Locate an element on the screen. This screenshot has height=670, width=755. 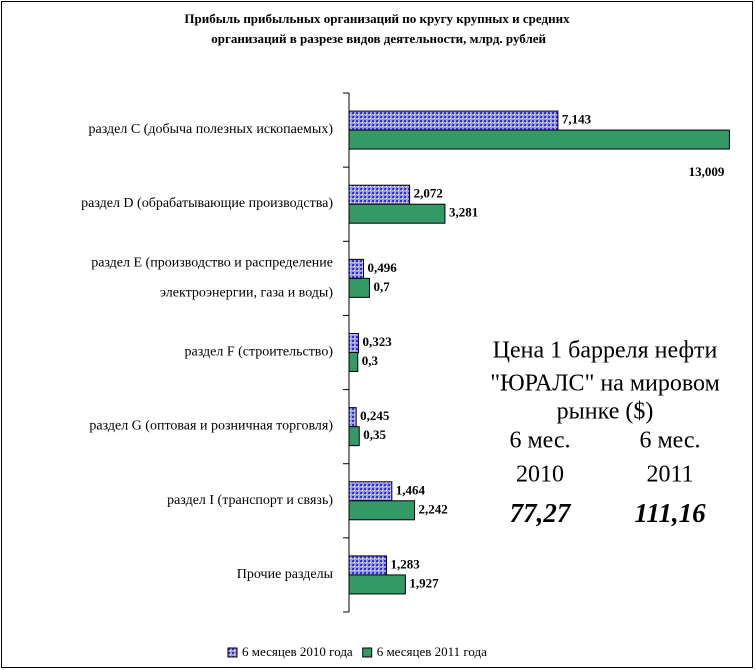
annotation: 77,27 is located at coordinates (541, 513).